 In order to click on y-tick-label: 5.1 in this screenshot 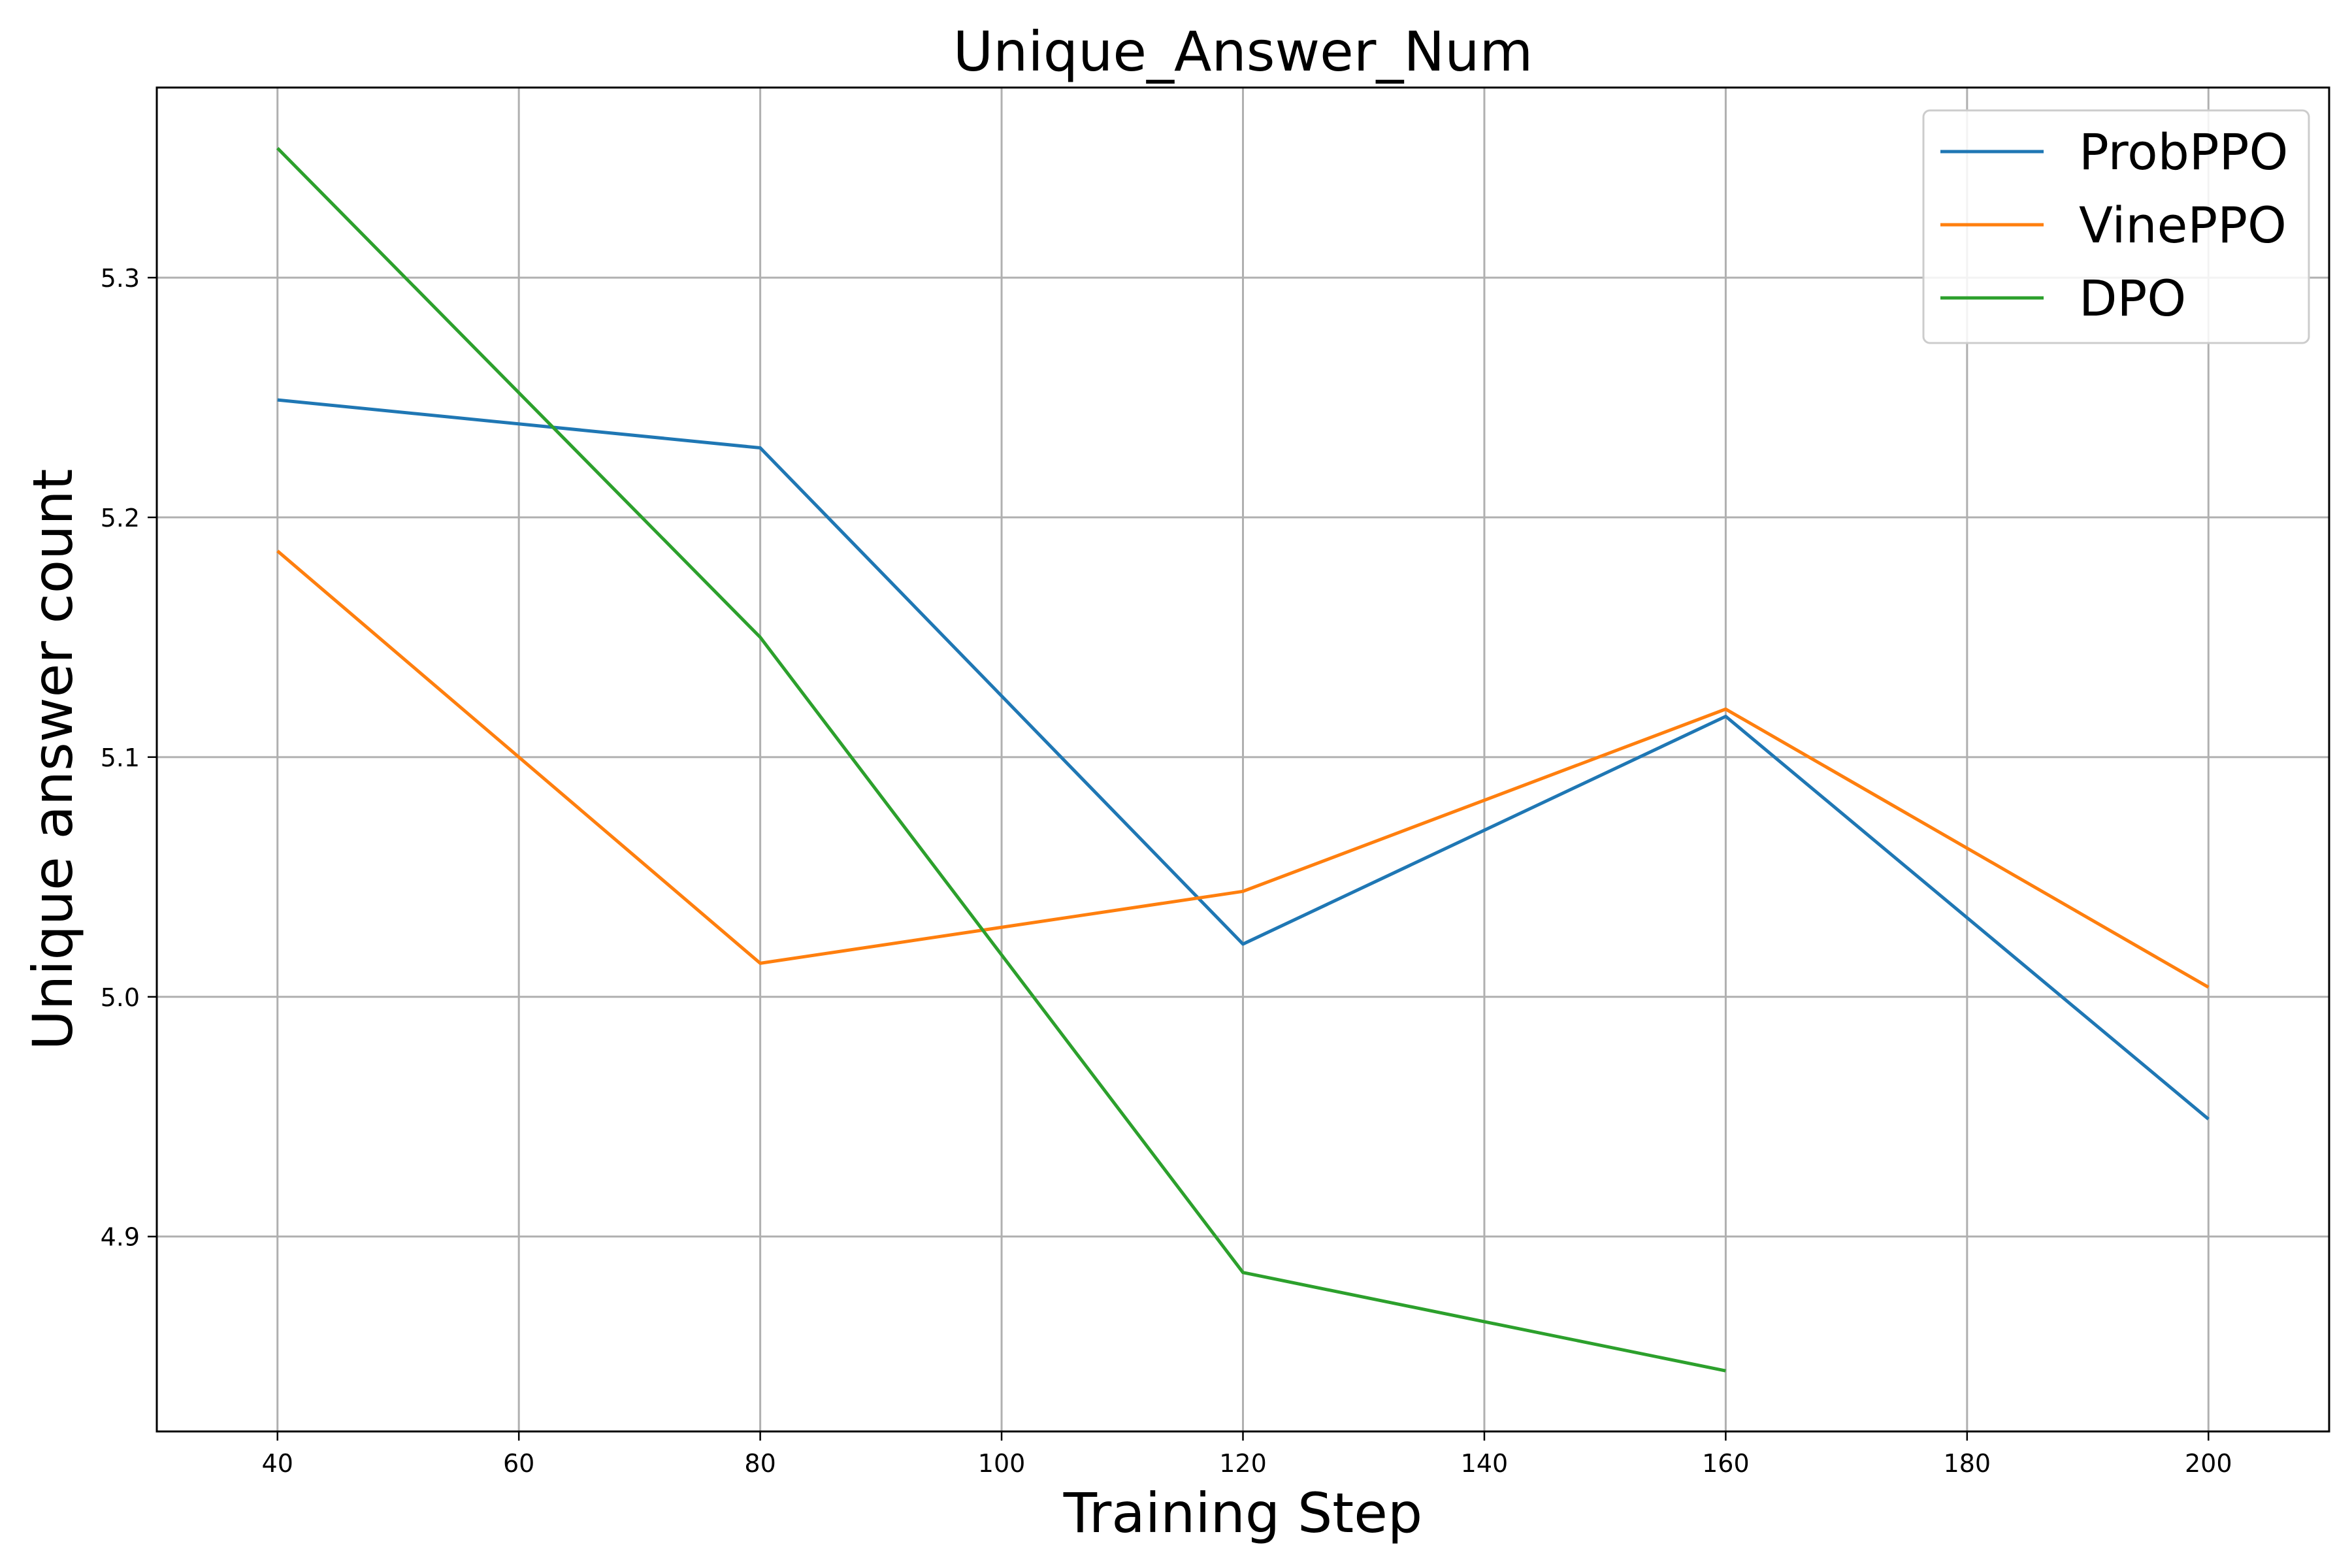, I will do `click(120, 757)`.